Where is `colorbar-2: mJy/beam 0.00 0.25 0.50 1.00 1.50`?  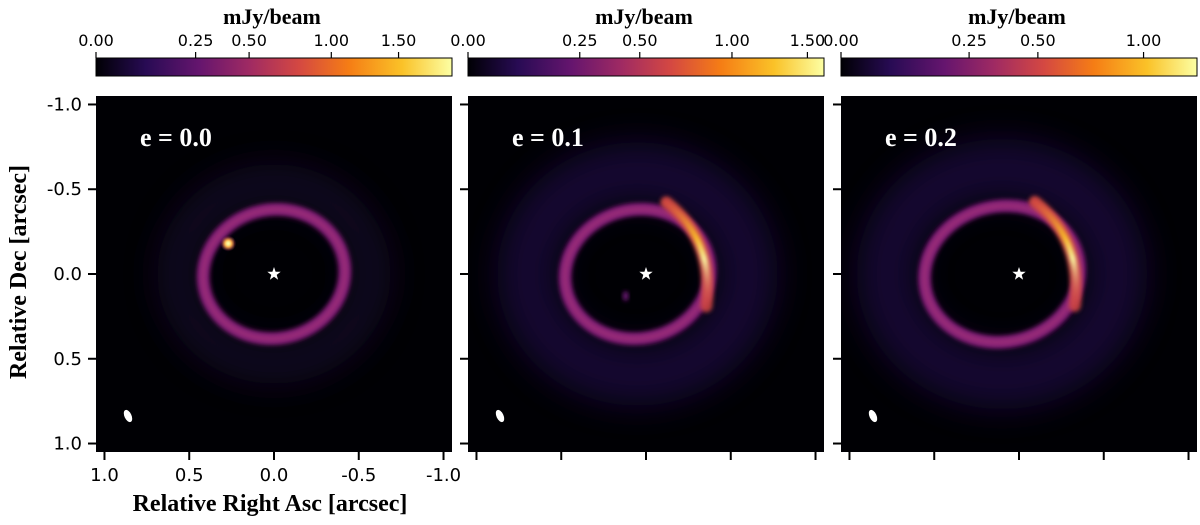 colorbar-2: mJy/beam 0.00 0.25 0.50 1.00 1.50 is located at coordinates (637, 40).